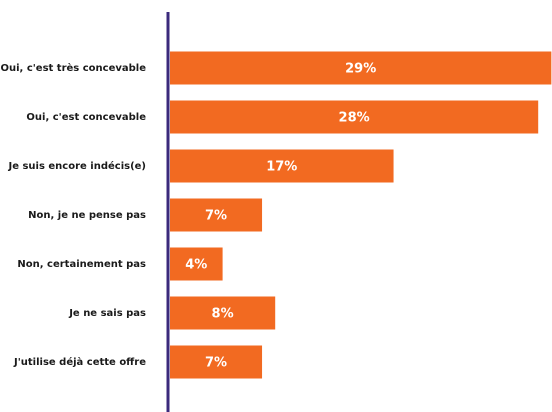 Image resolution: width=552 pixels, height=412 pixels. I want to click on category-label: Oui, c'est très concevable, so click(73, 68).